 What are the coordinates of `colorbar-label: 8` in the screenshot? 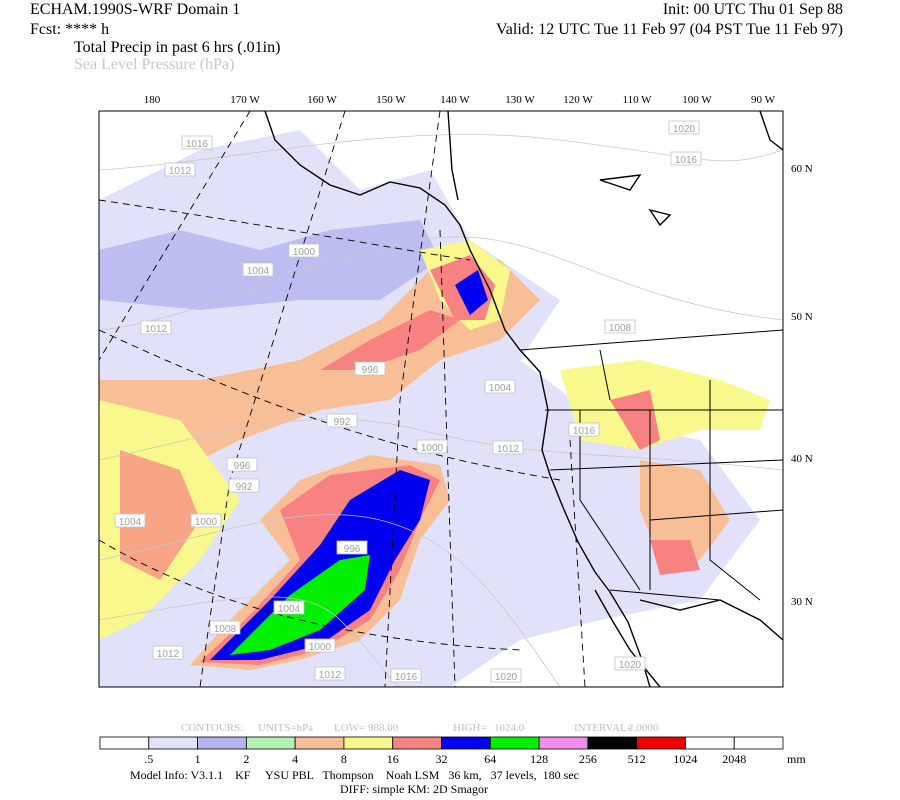 It's located at (344, 759).